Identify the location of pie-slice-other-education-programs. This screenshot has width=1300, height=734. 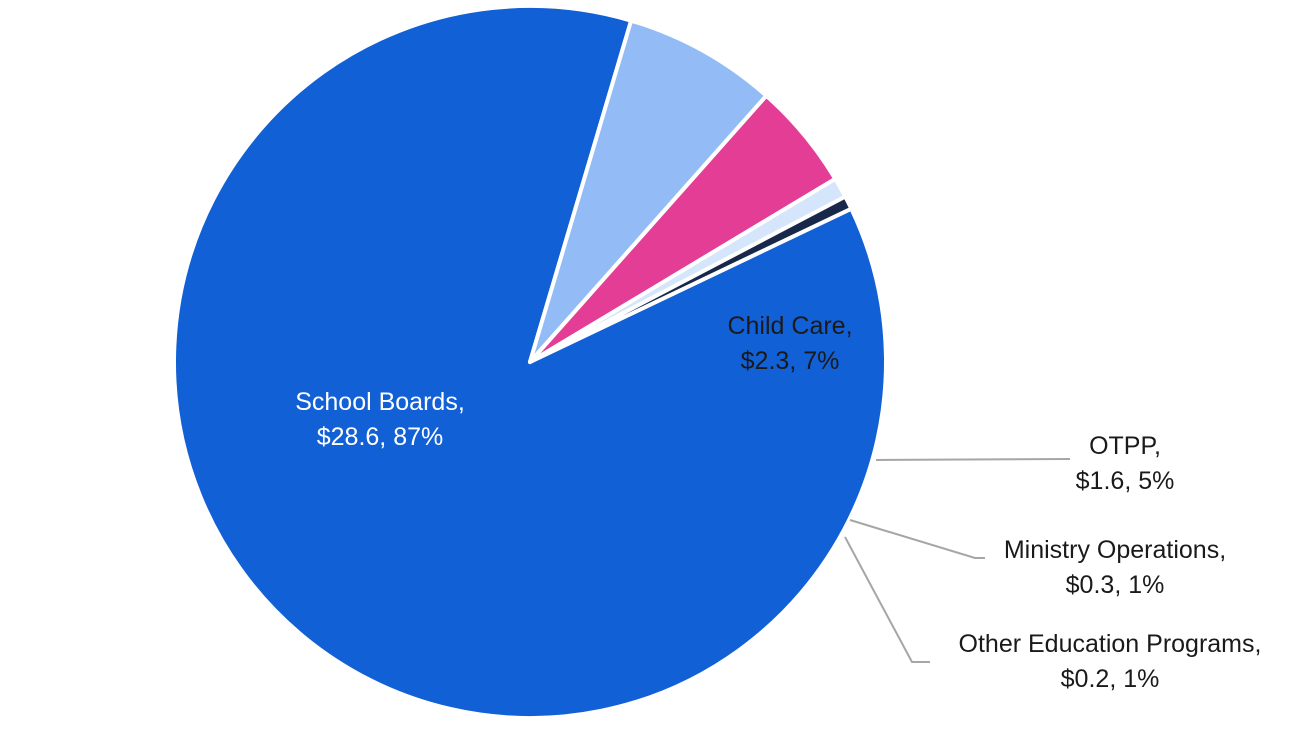
(691, 279).